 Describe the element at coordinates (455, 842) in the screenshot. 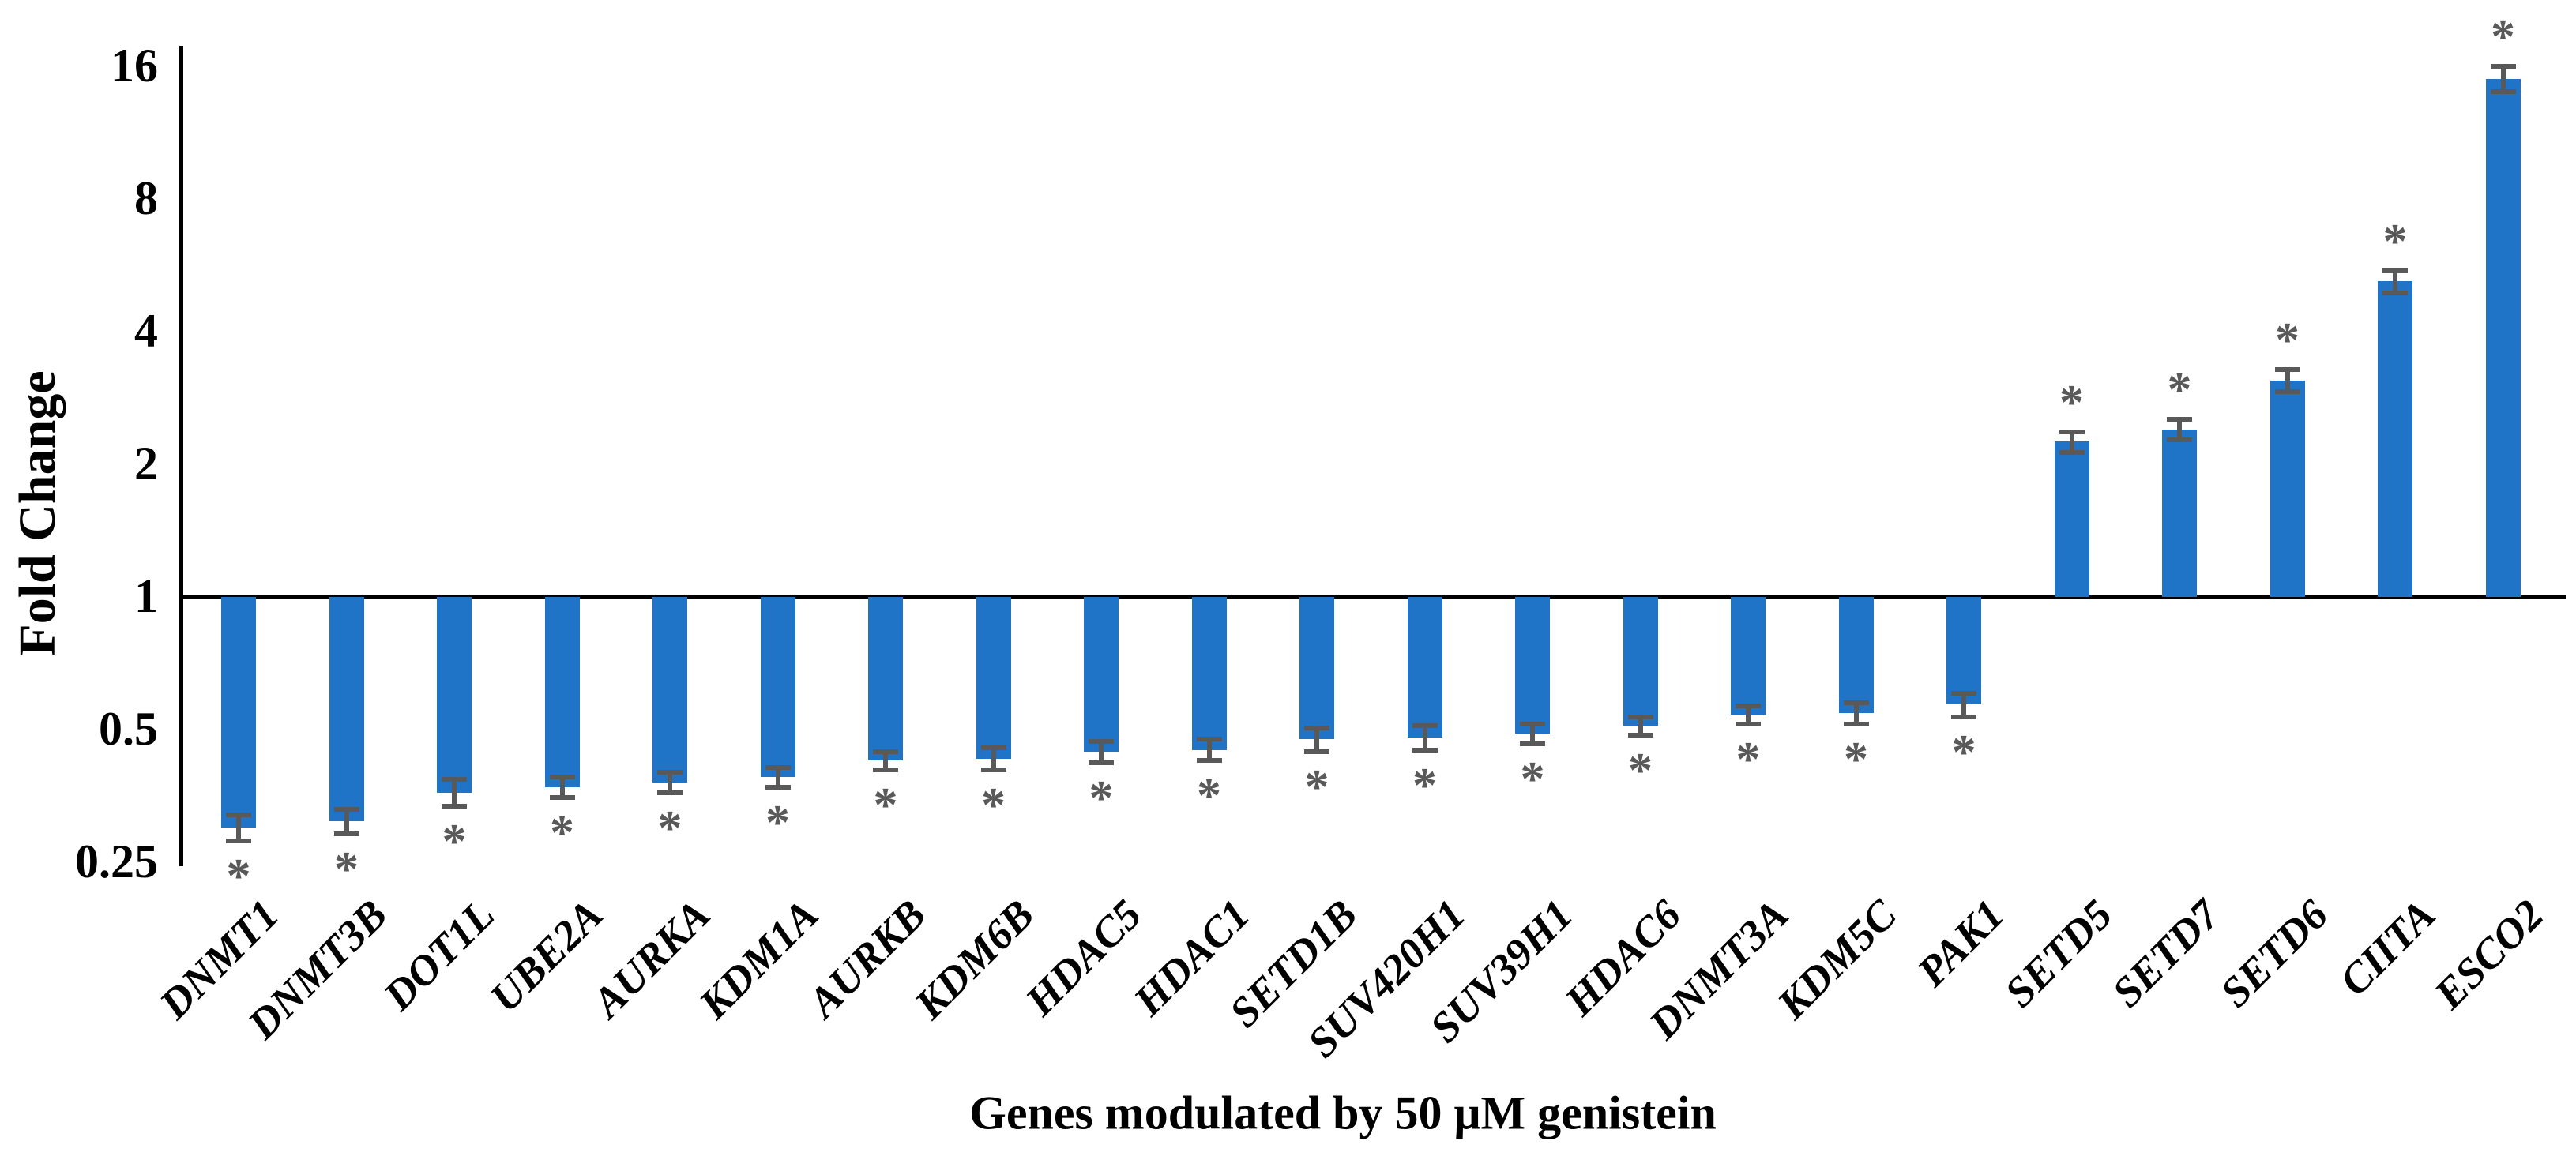

I see `significance-asterisk-dot1l: *` at that location.